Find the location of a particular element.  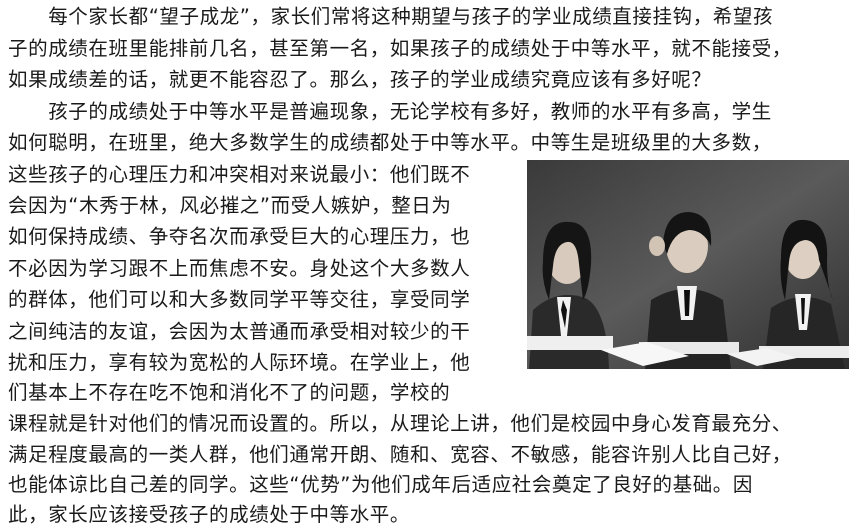

paragraph-2-line-13: 也能体谅比自己差的同学。这些“优势”为他们成年后适应社会奠定了良好的基础。因 is located at coordinates (381, 484).